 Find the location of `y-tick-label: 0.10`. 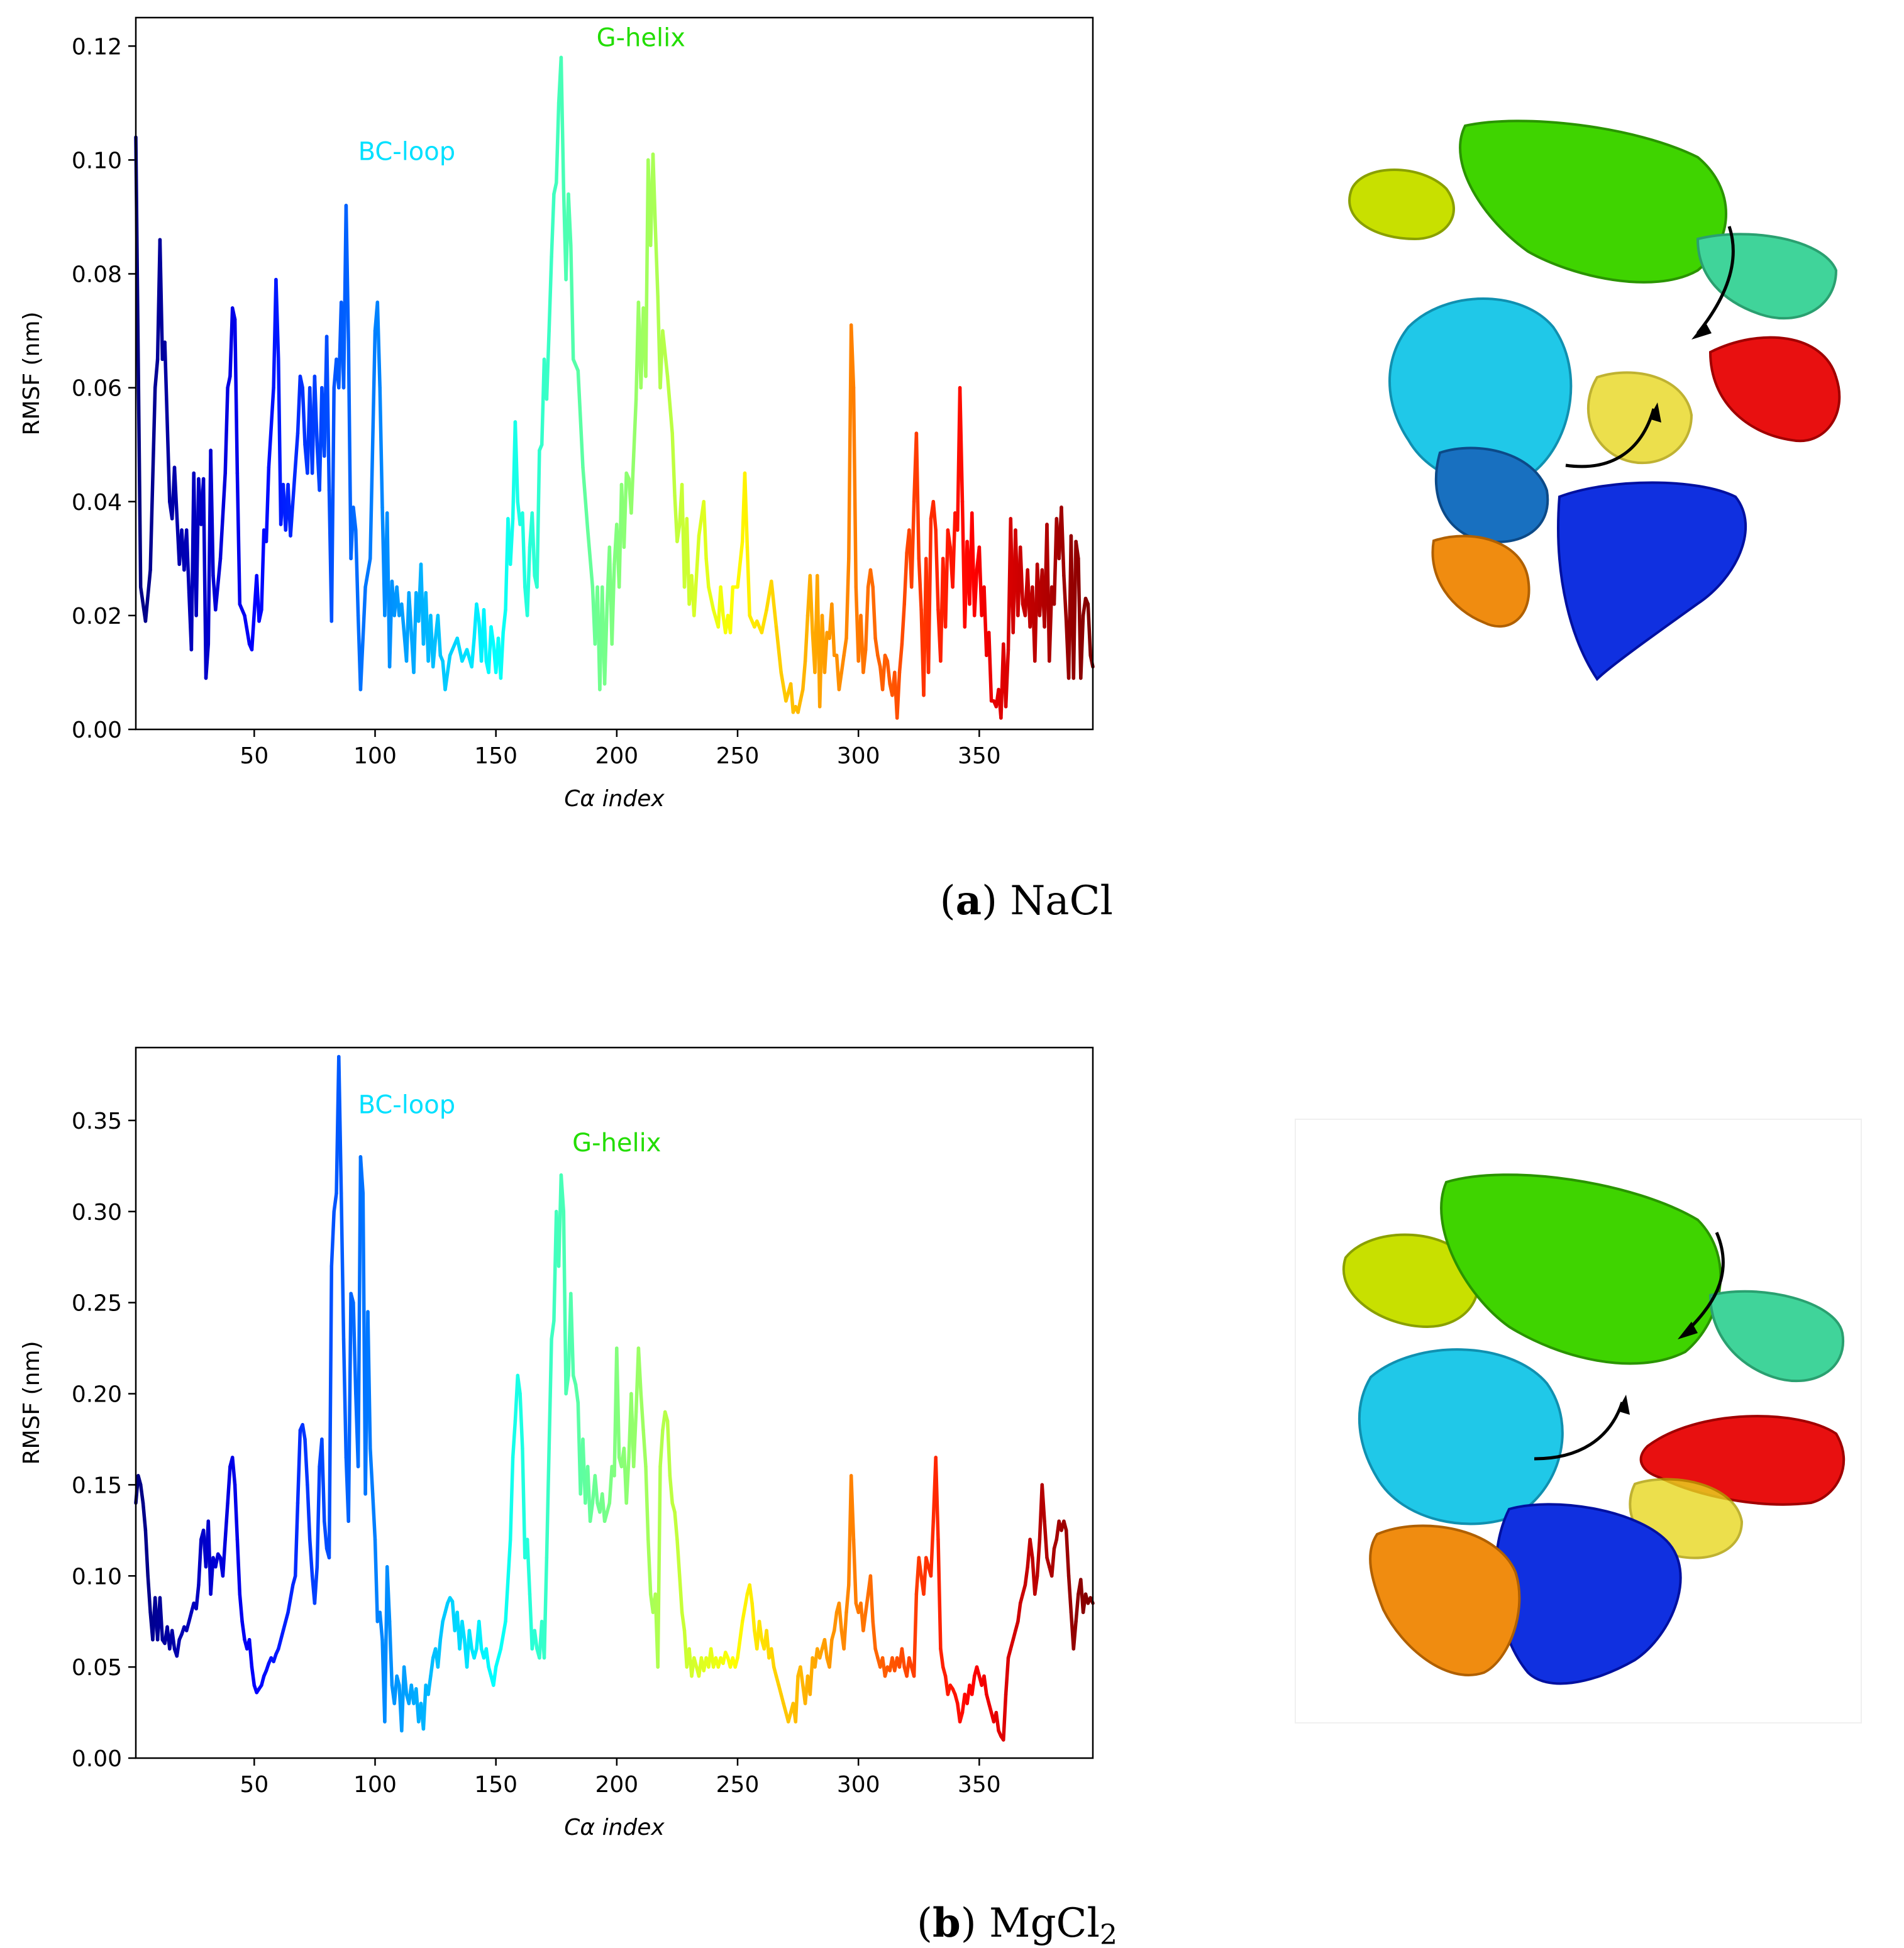

y-tick-label: 0.10 is located at coordinates (97, 161).